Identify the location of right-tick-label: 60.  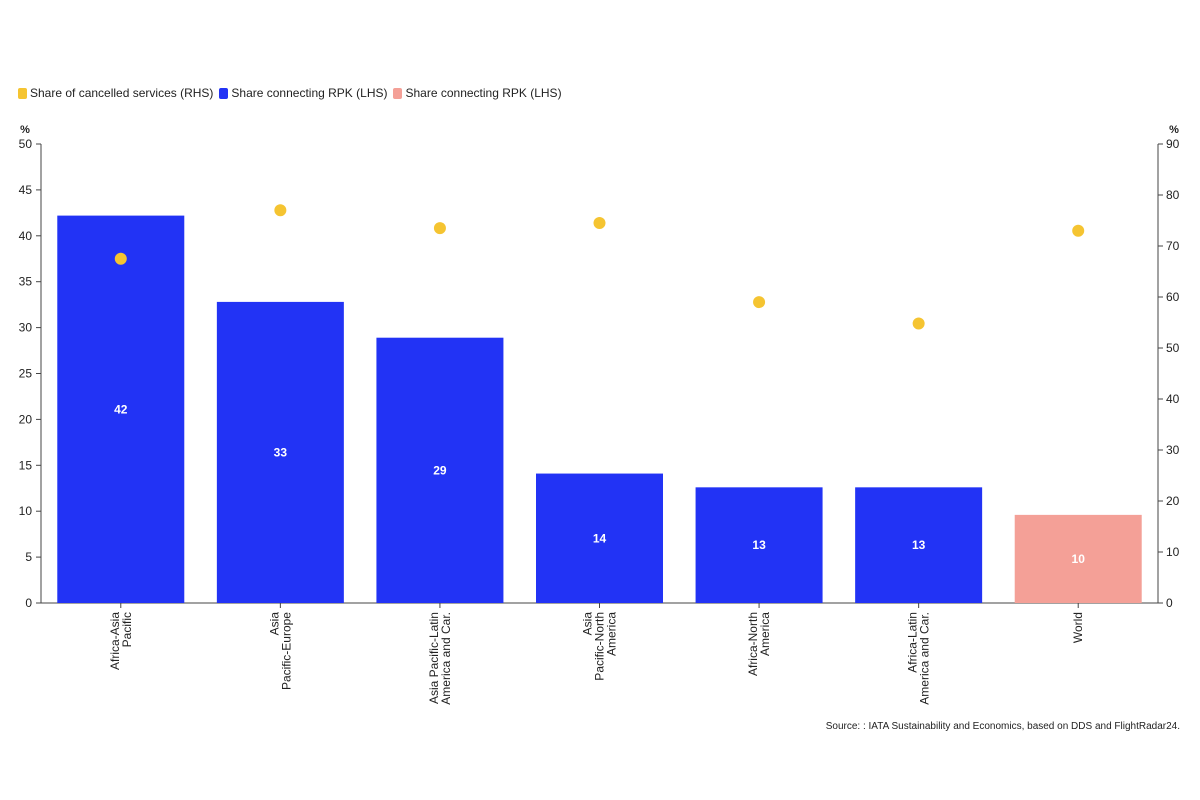
(1173, 297).